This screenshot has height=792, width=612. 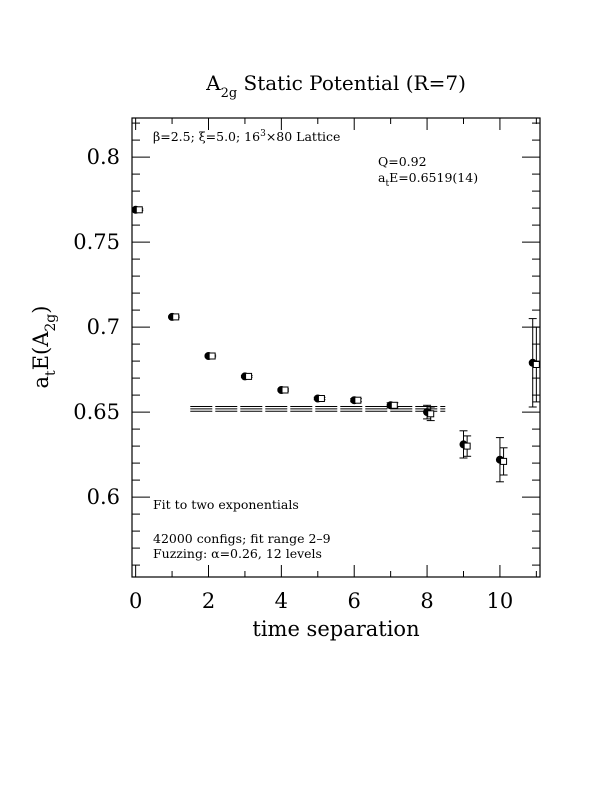 What do you see at coordinates (103, 497) in the screenshot?
I see `y-tick-label: 0.6` at bounding box center [103, 497].